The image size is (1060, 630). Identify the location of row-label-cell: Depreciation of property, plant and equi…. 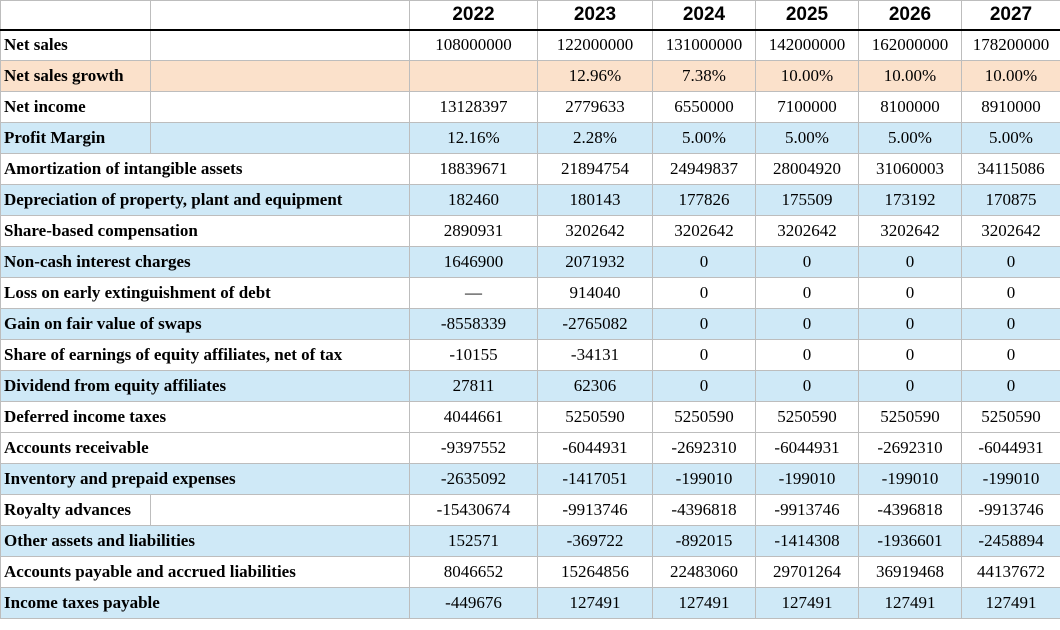
(171, 200).